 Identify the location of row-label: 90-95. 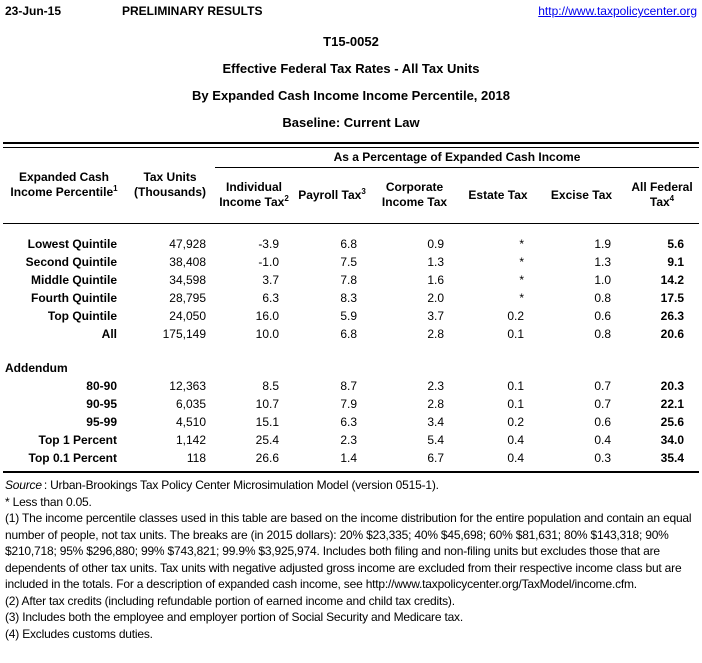
(101, 404).